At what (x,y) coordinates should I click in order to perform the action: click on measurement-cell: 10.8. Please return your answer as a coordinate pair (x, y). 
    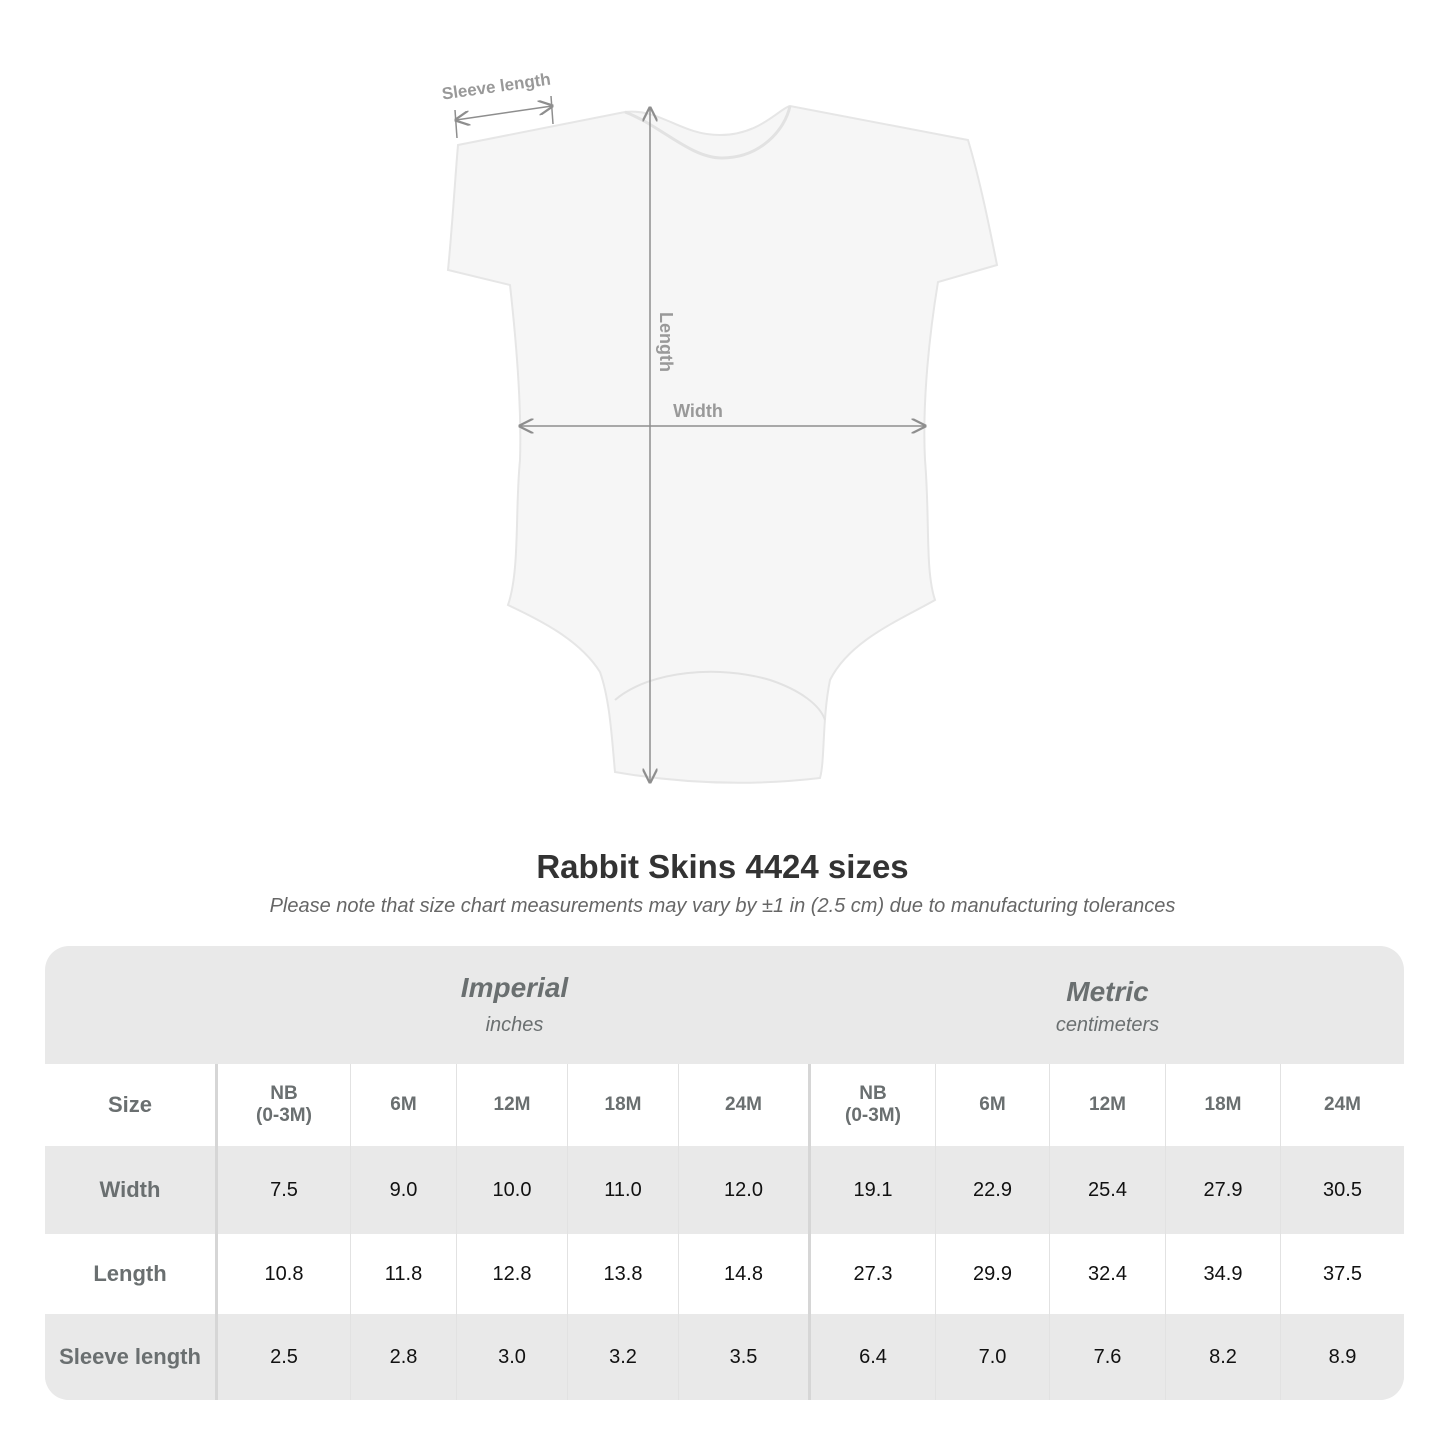
    Looking at the image, I should click on (284, 1274).